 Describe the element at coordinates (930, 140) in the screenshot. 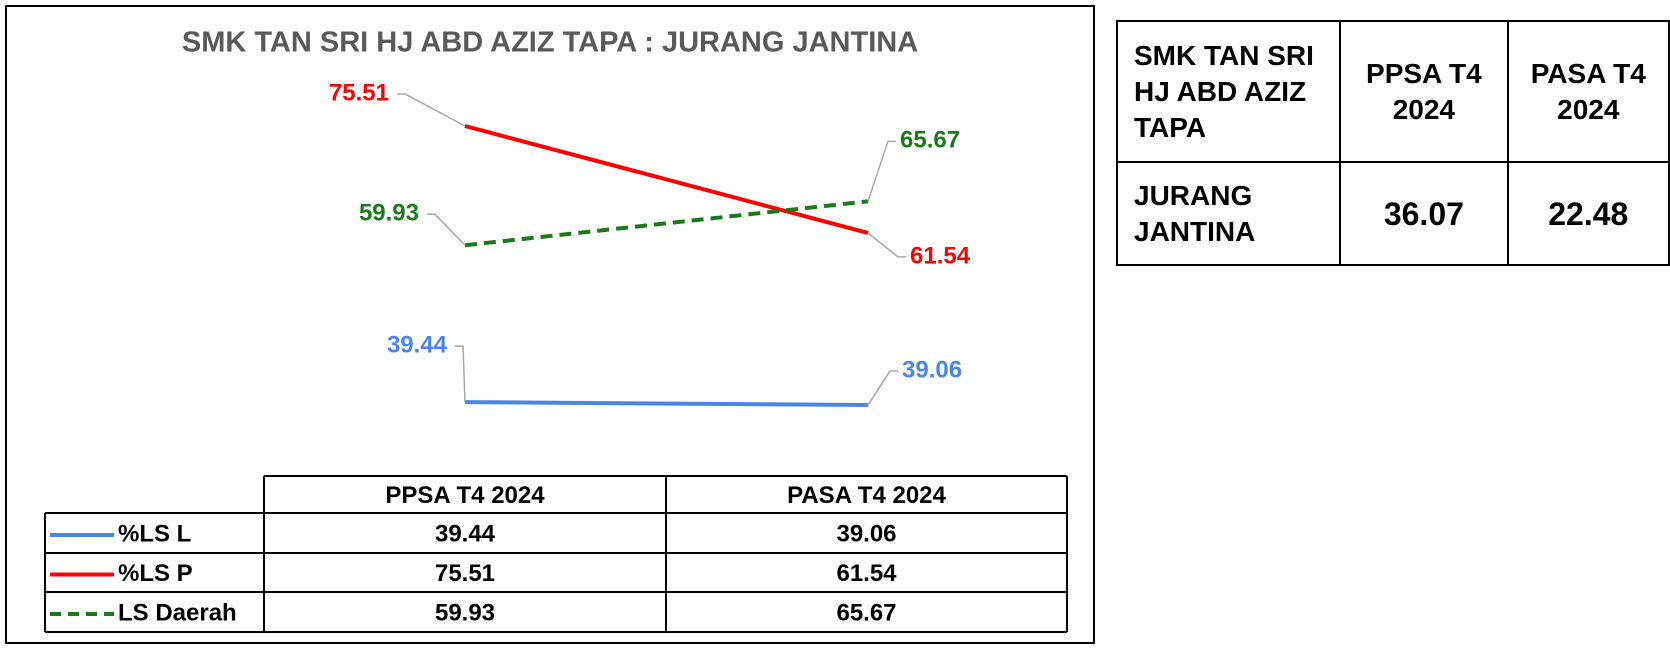

I see `data-label: 65.67` at that location.